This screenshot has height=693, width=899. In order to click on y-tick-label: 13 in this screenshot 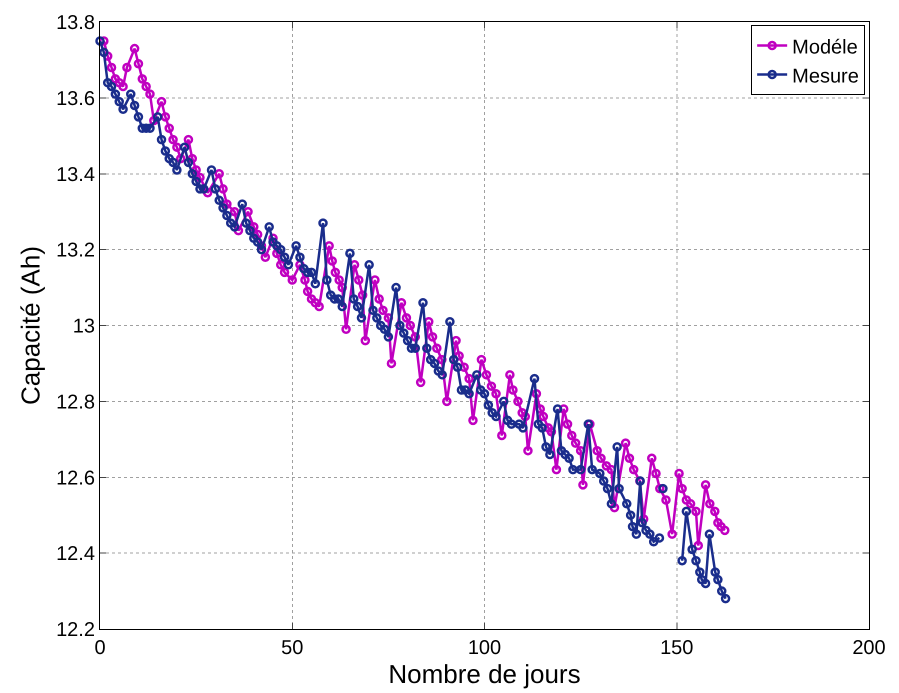, I will do `click(83, 327)`.